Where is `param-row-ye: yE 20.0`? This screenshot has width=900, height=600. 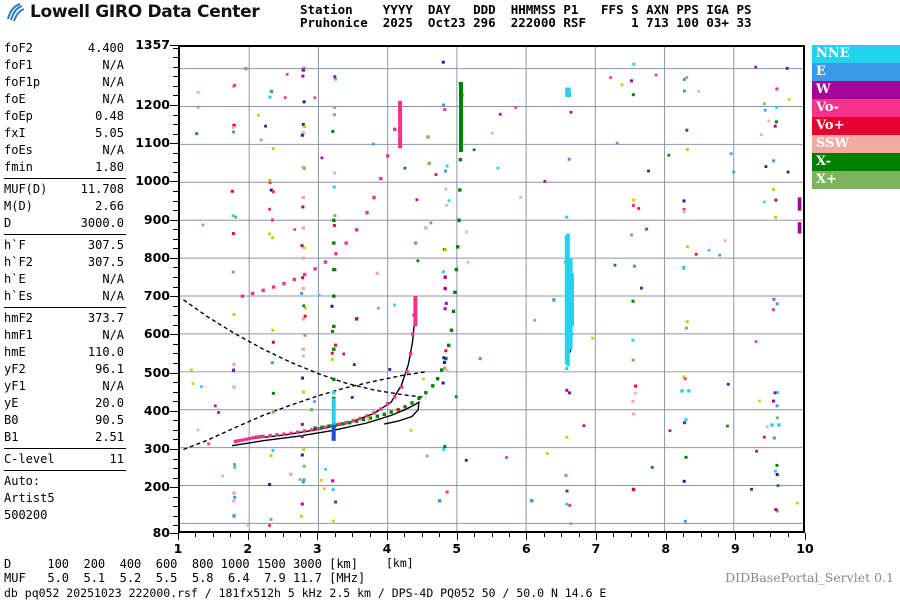
param-row-ye: yE 20.0 is located at coordinates (65, 403).